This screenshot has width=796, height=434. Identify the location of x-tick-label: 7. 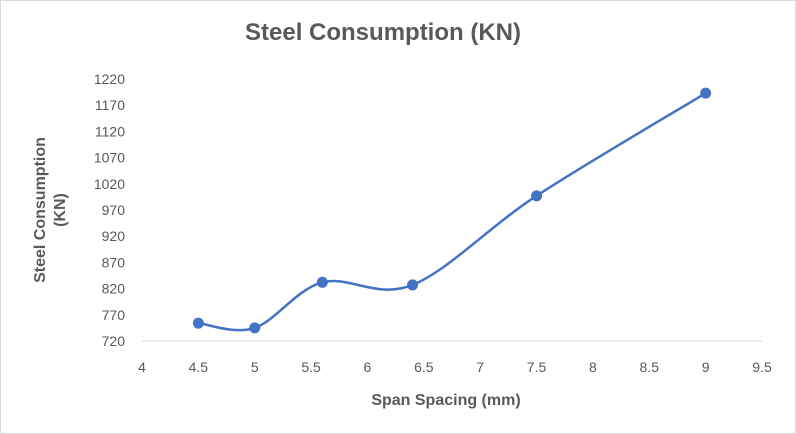
(480, 367).